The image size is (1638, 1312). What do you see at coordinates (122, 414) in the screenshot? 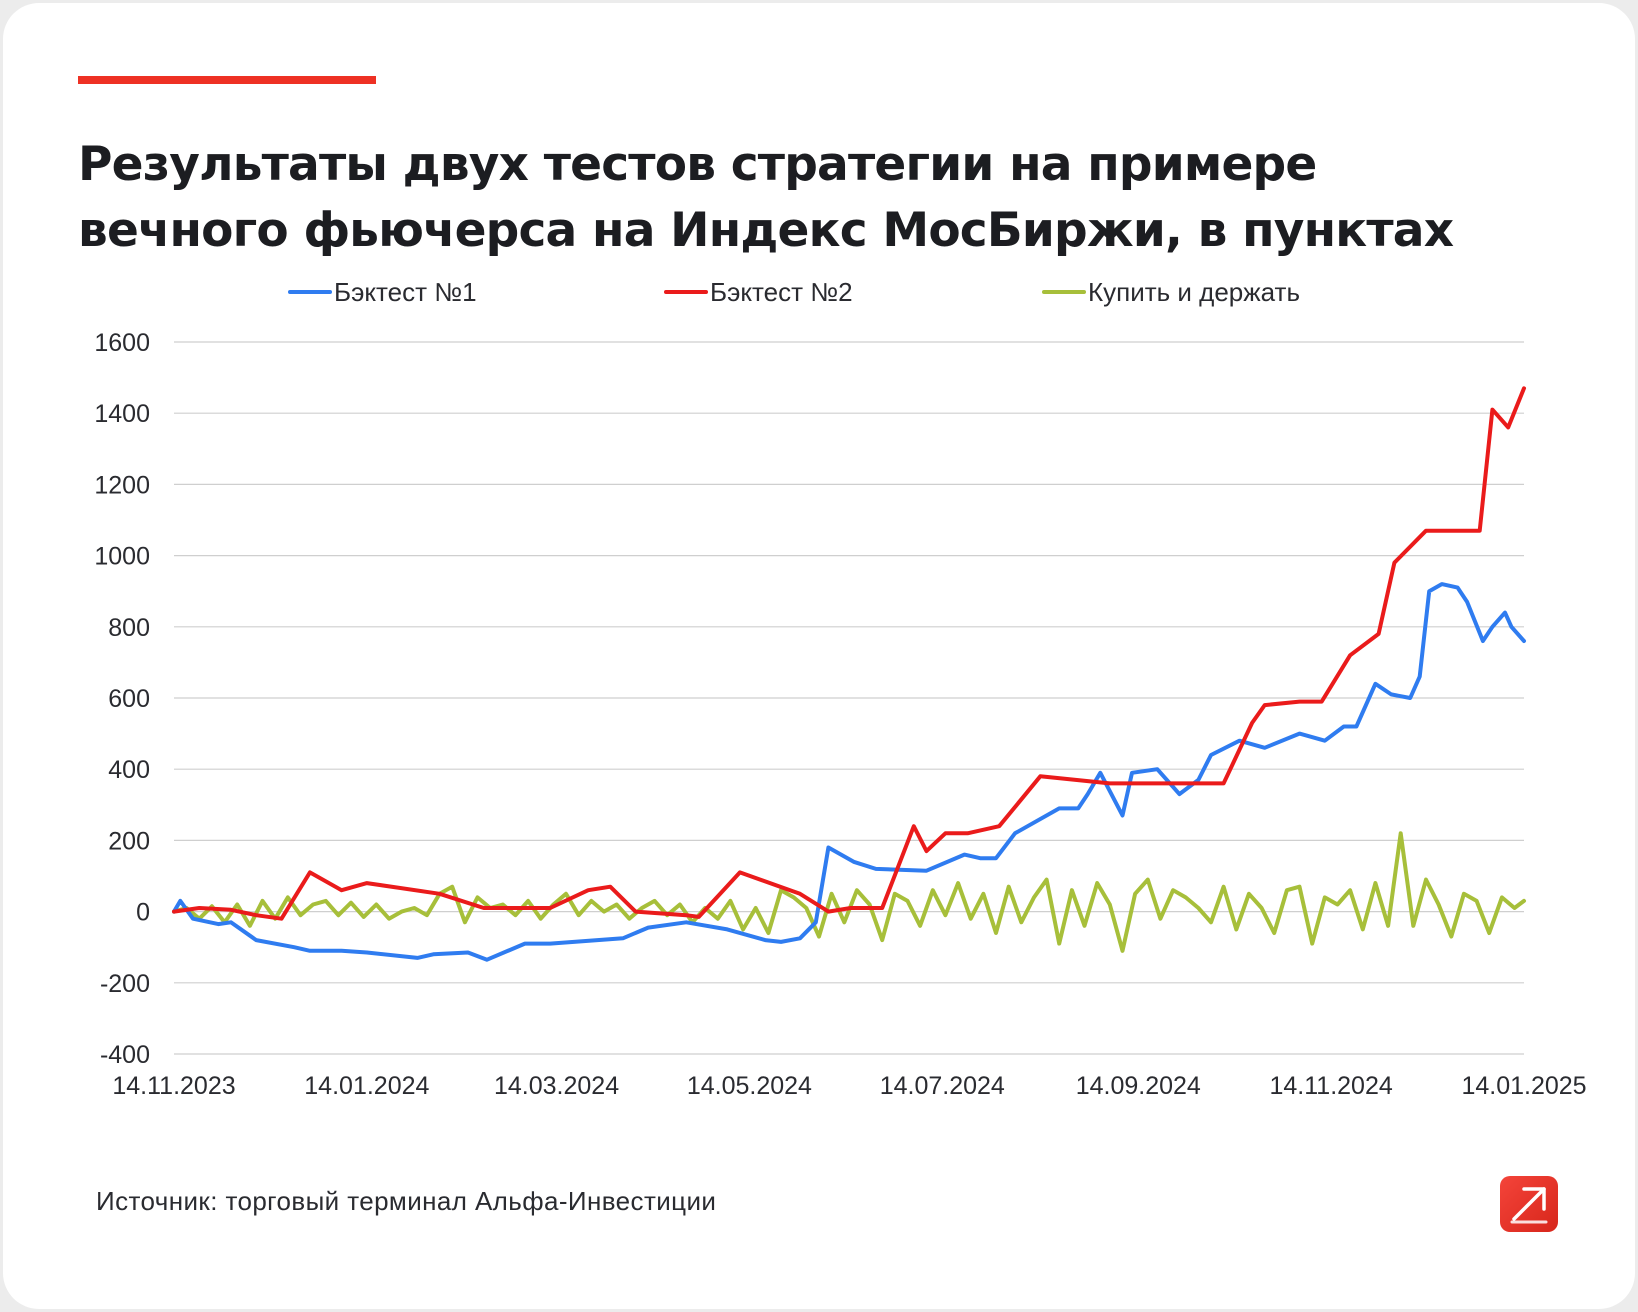
I see `y-tick-label: 1400` at bounding box center [122, 414].